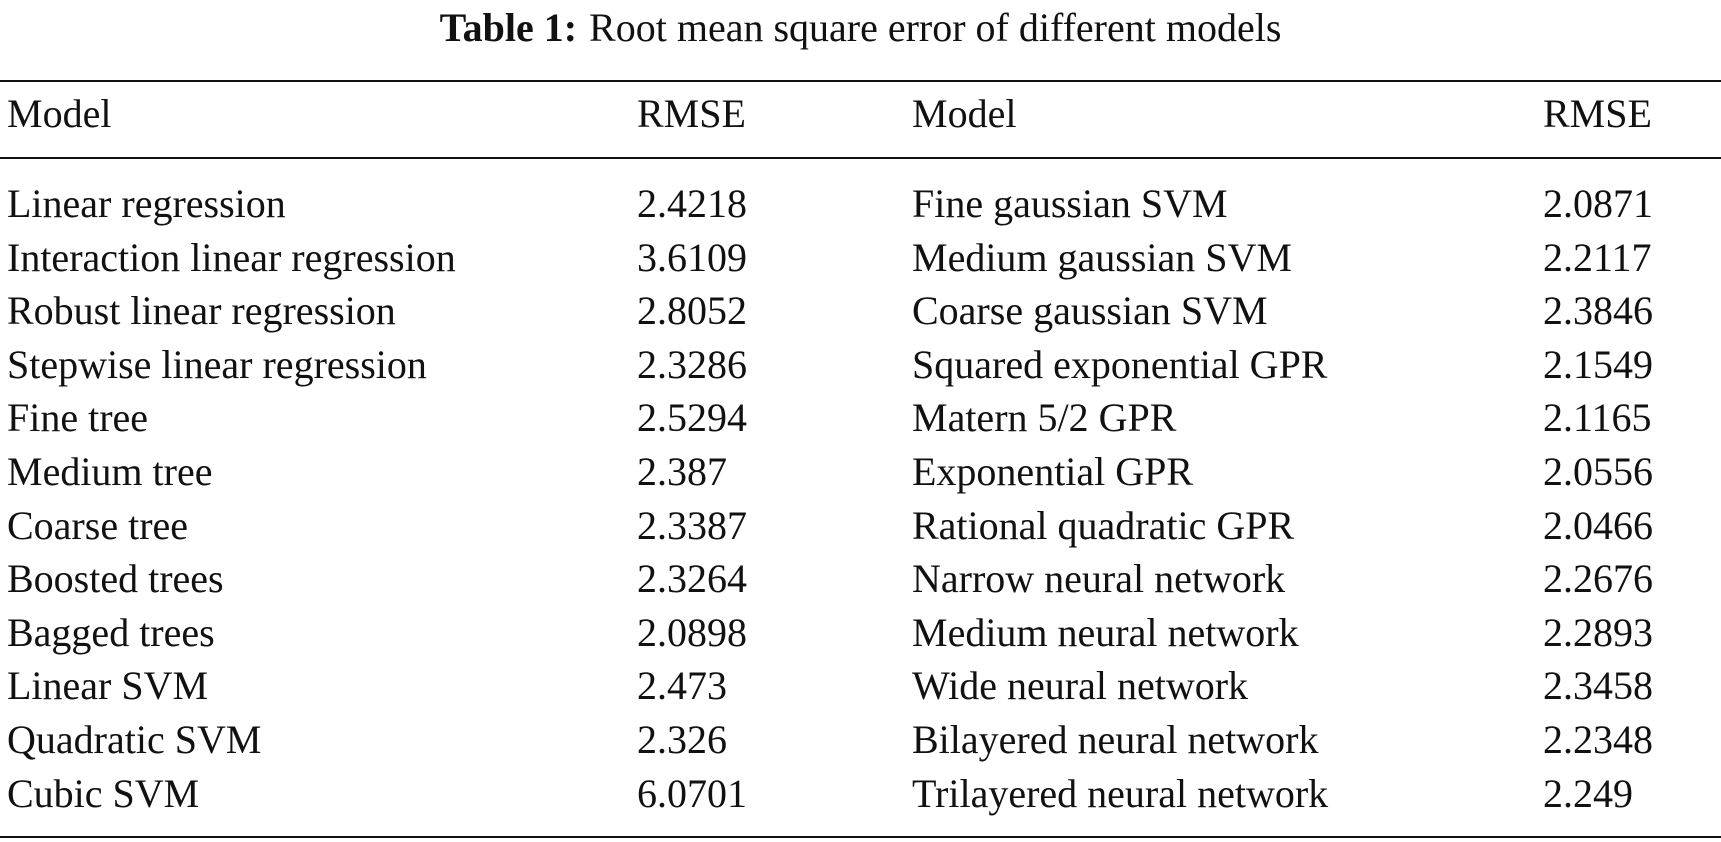 The image size is (1721, 842). What do you see at coordinates (1597, 113) in the screenshot?
I see `header-rmse-right: RMSE` at bounding box center [1597, 113].